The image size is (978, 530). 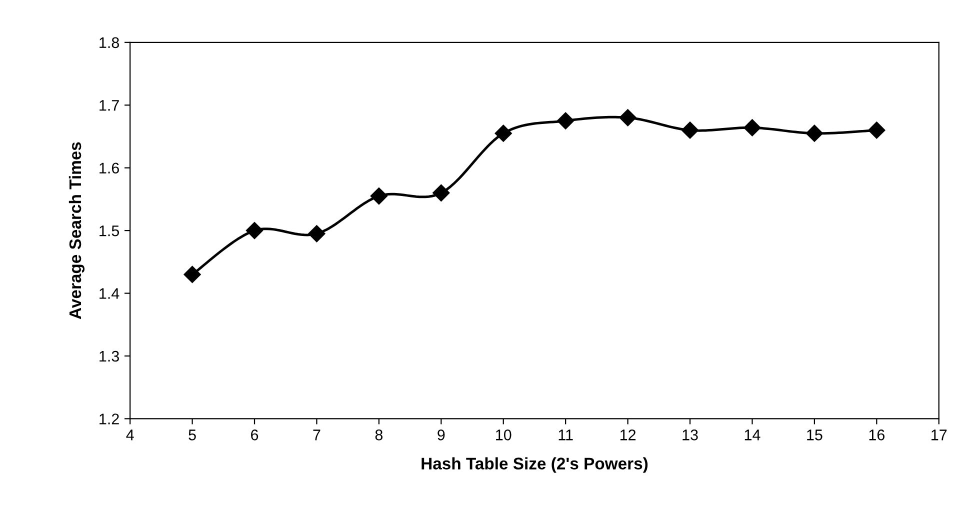 I want to click on x-tick-label: 5, so click(x=192, y=435).